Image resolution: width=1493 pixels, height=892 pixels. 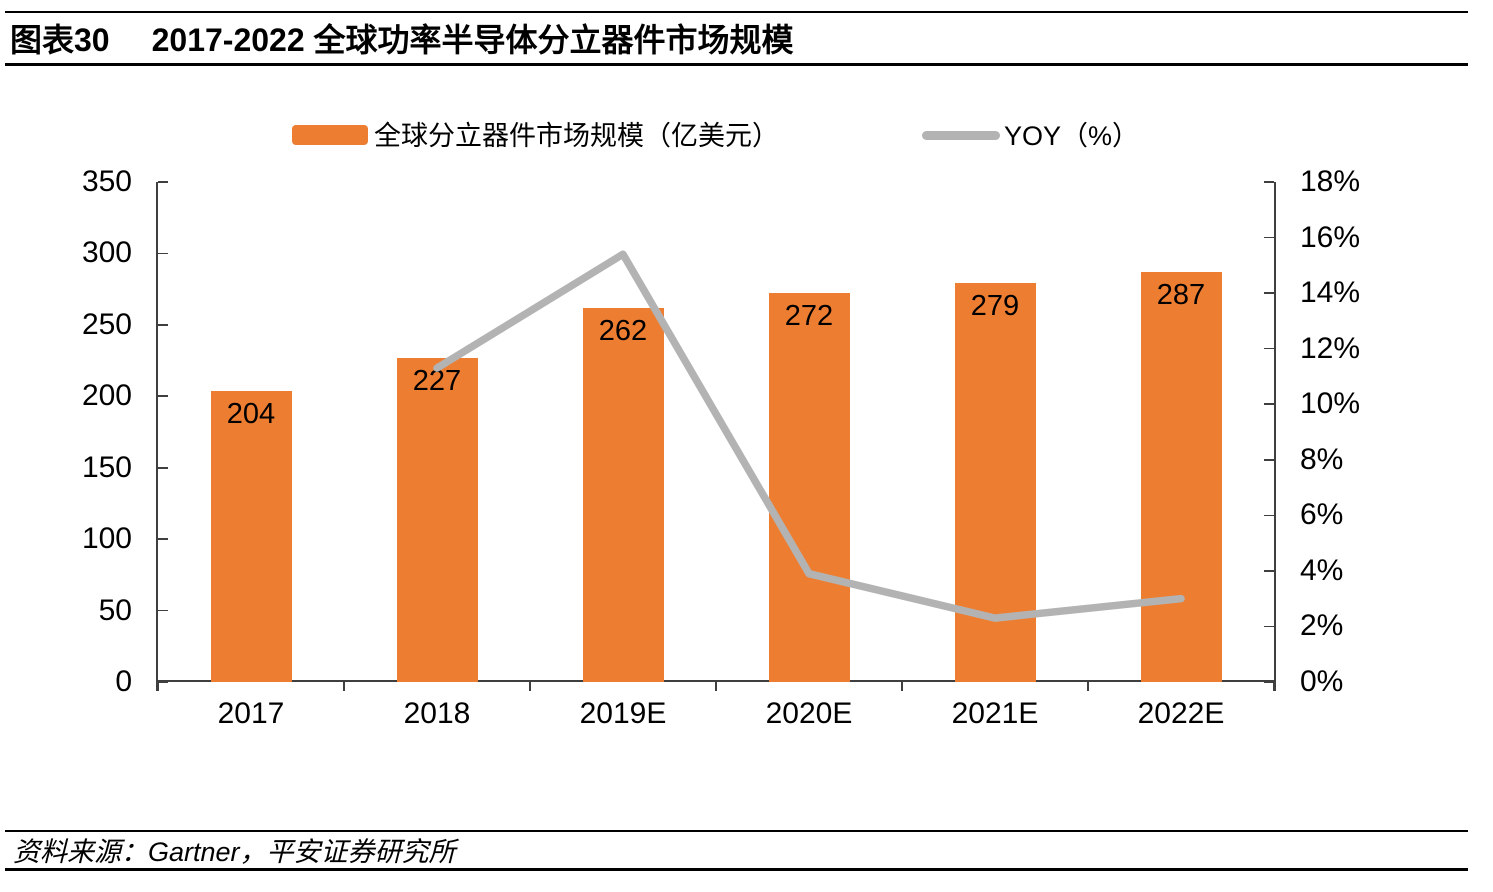 I want to click on right-axis-tick-label: 4%, so click(x=1322, y=570).